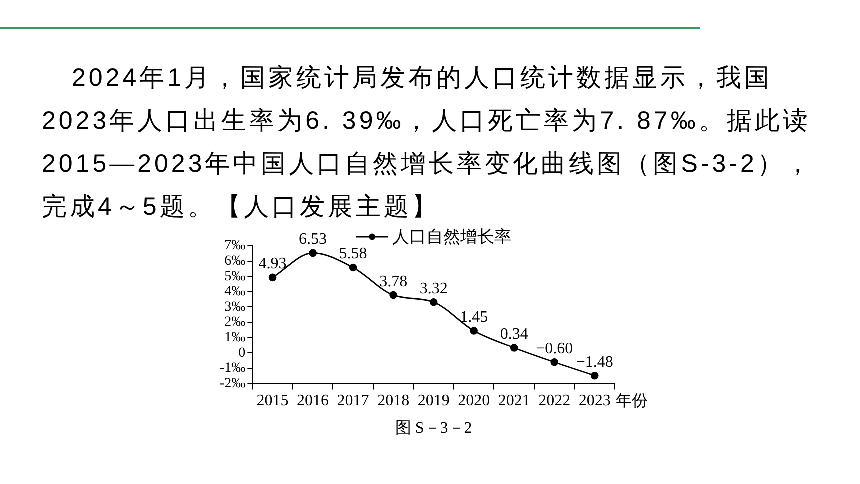 The image size is (860, 484). What do you see at coordinates (433, 429) in the screenshot?
I see `text: 图 S－3－2` at bounding box center [433, 429].